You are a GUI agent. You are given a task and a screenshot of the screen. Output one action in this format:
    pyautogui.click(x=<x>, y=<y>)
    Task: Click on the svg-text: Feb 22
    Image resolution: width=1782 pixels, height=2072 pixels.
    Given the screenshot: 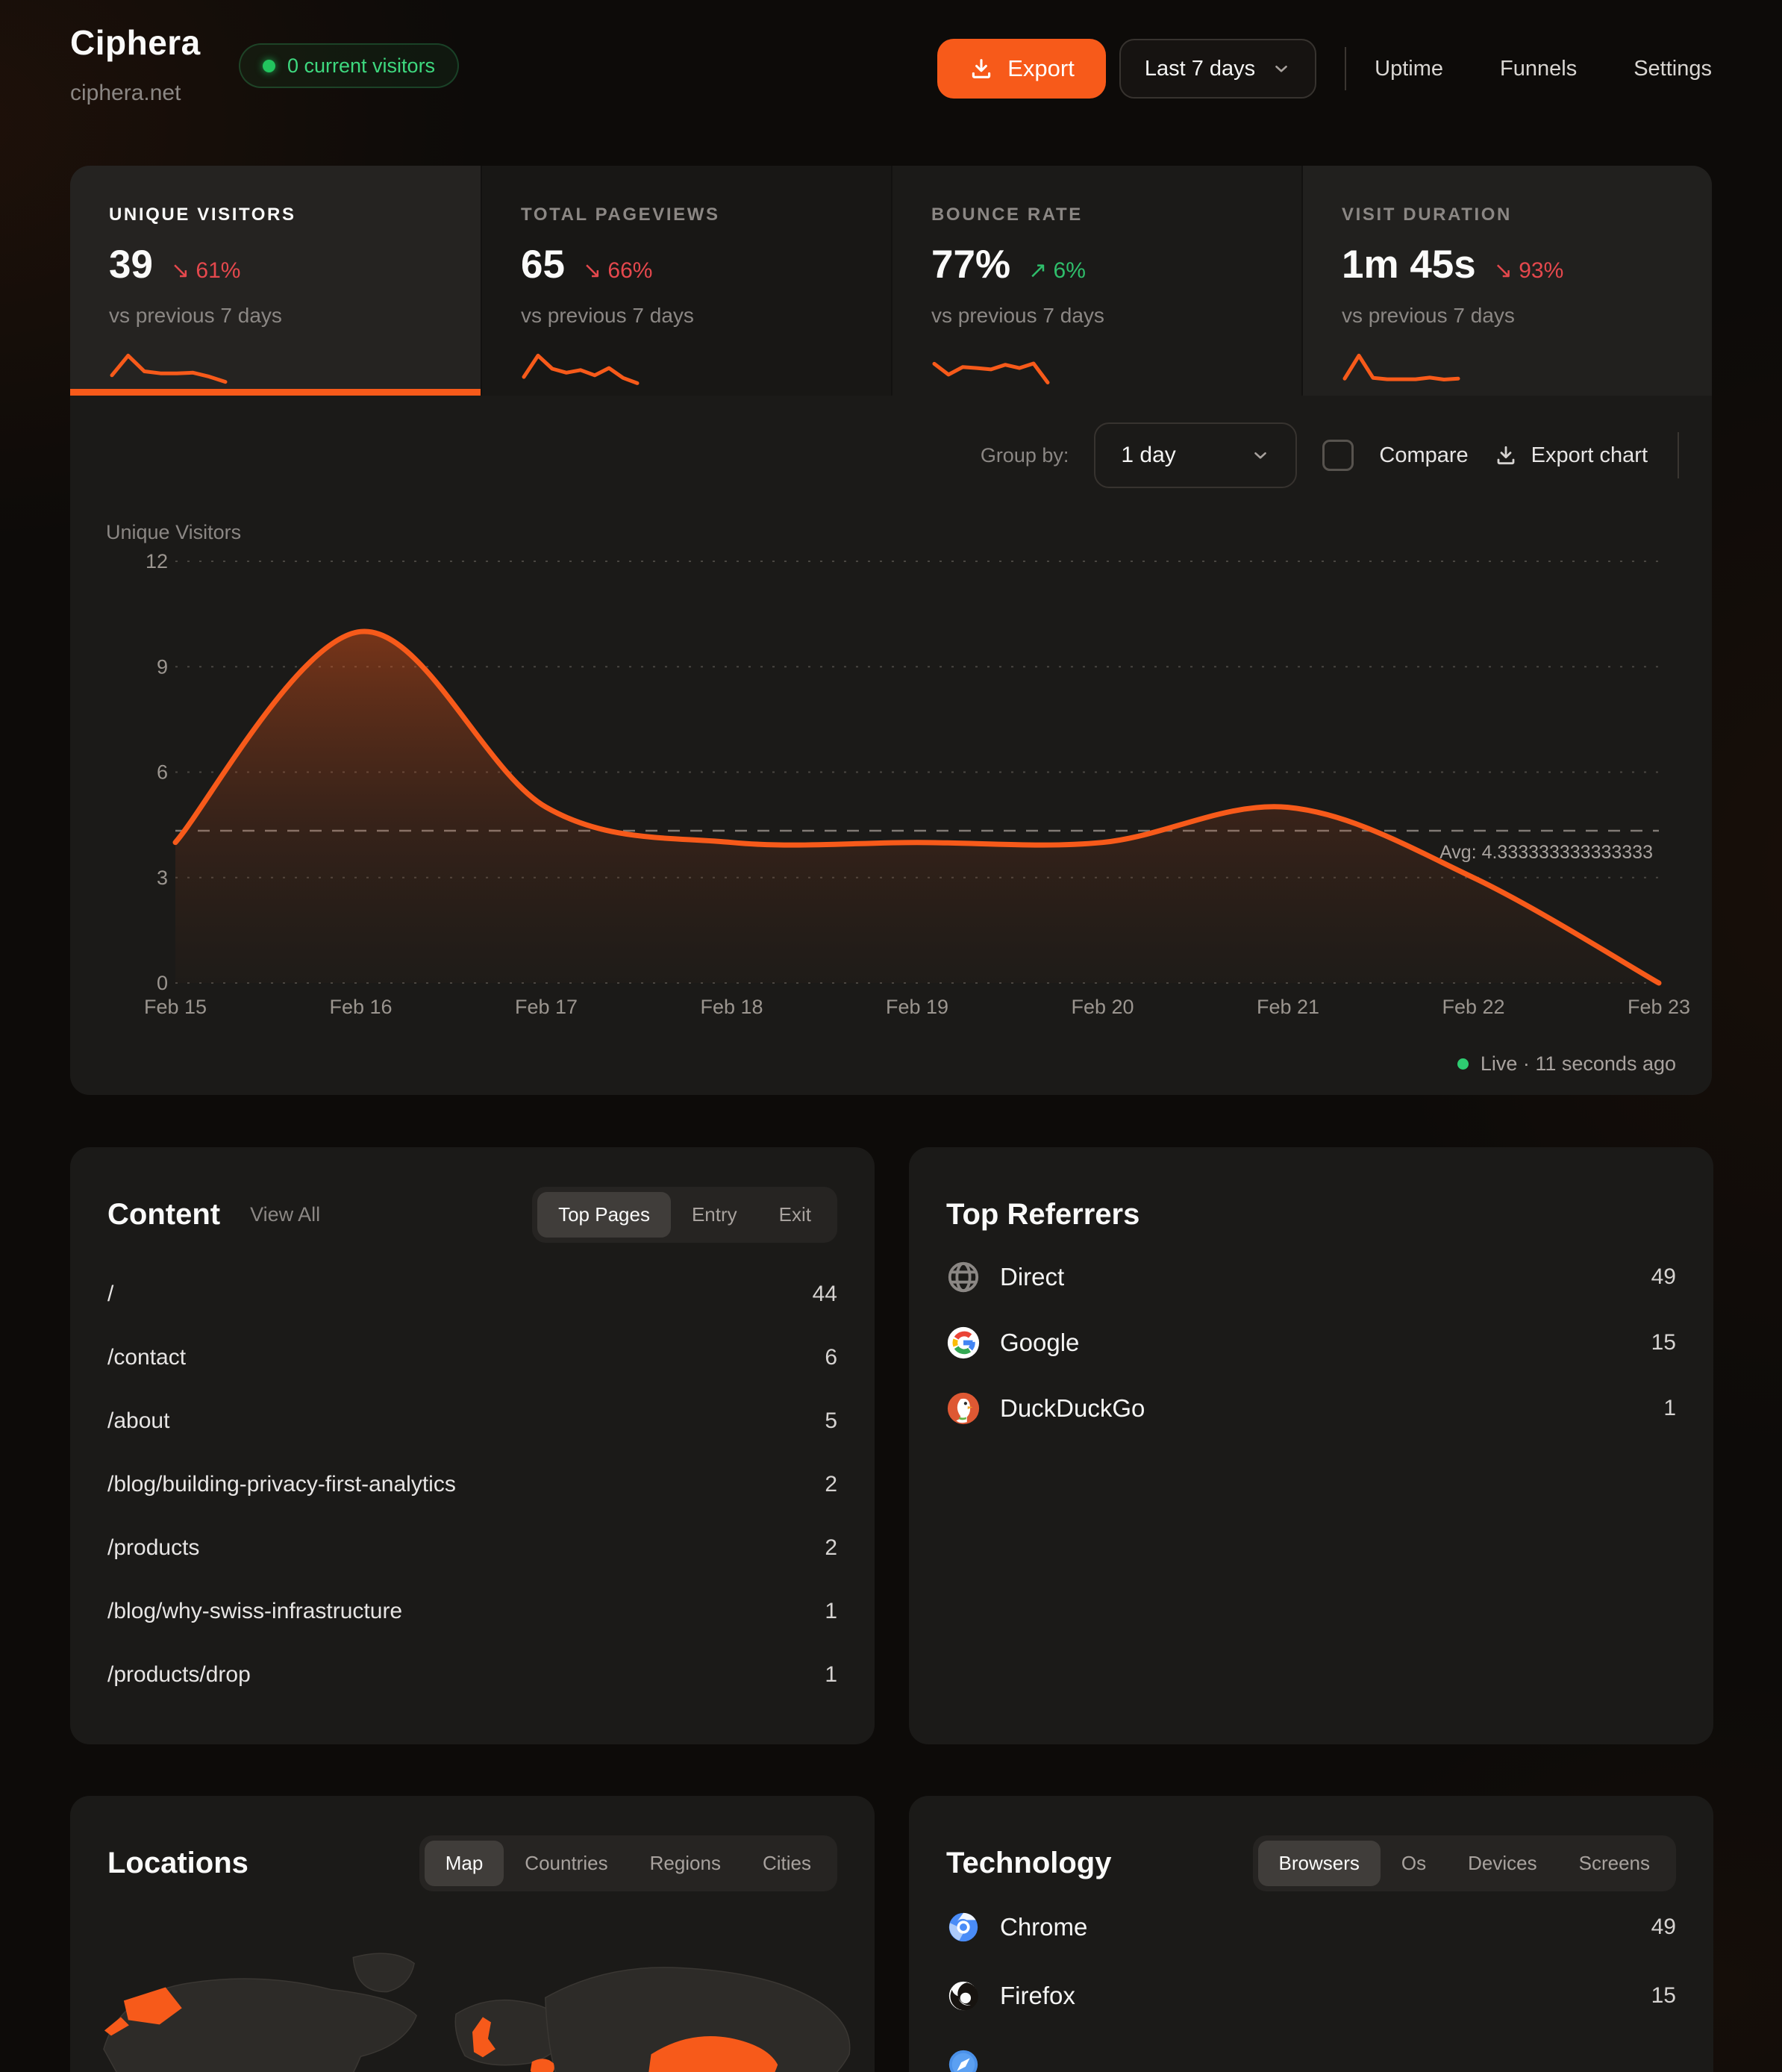 What is the action you would take?
    pyautogui.click(x=1473, y=1007)
    